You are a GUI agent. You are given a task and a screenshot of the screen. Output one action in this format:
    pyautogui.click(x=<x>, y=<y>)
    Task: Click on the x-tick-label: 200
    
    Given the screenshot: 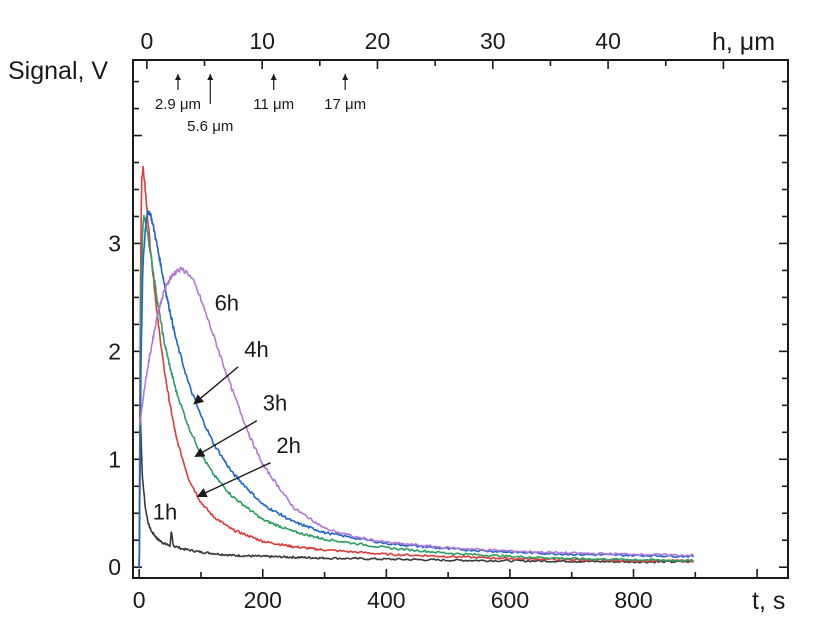 What is the action you would take?
    pyautogui.click(x=263, y=600)
    